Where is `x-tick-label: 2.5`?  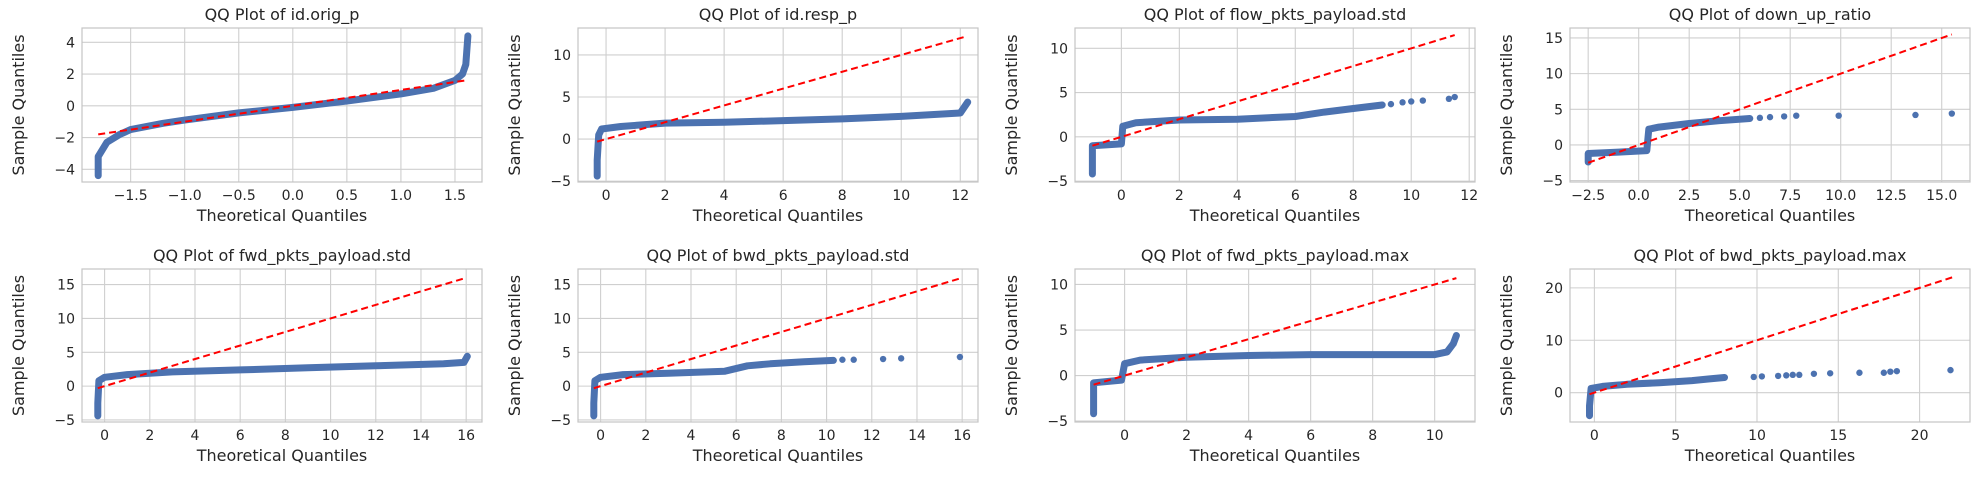 x-tick-label: 2.5 is located at coordinates (1689, 196).